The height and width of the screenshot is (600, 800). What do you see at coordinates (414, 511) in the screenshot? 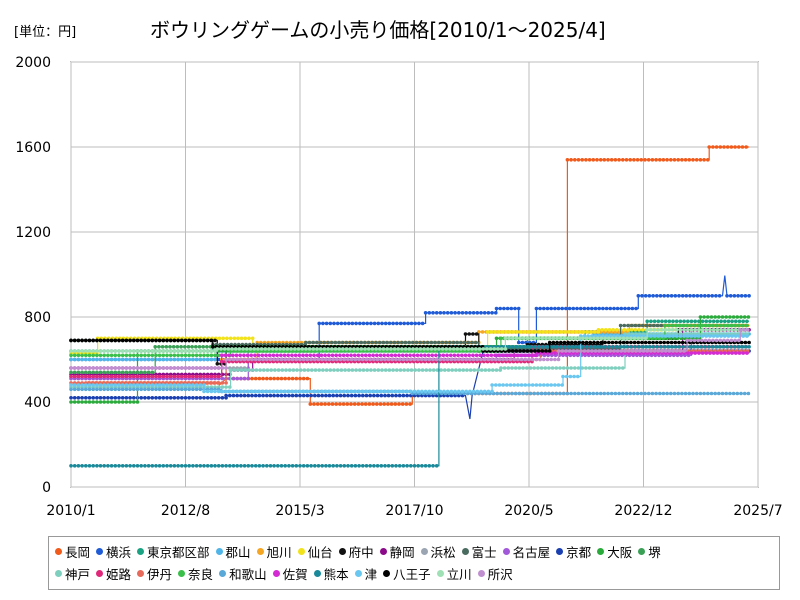
I see `x-tick-label: 2017/10` at bounding box center [414, 511].